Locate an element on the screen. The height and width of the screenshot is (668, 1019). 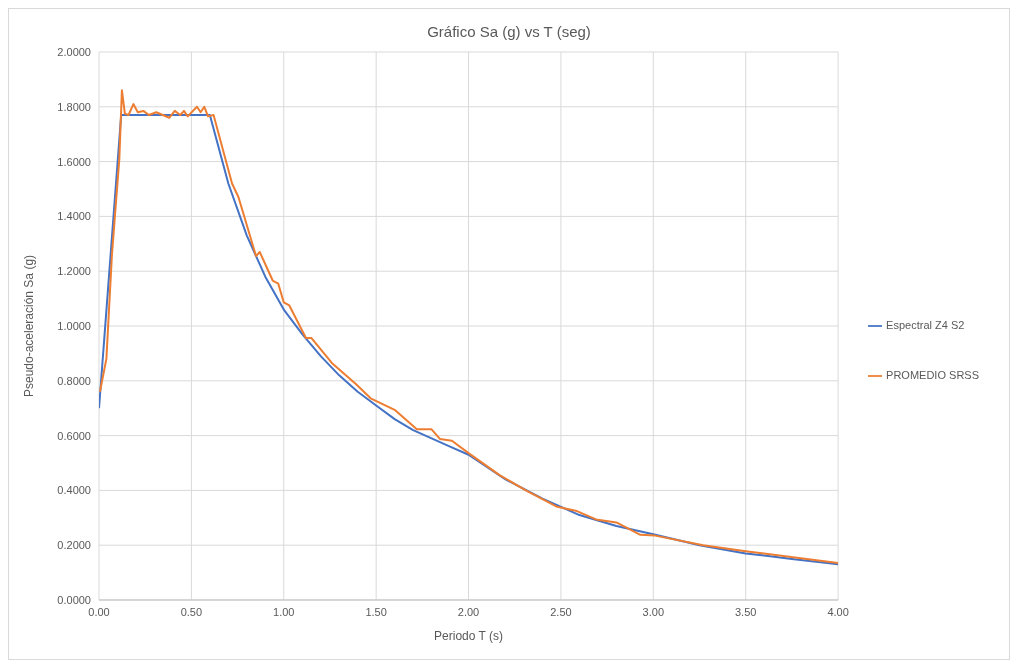
x-tick-label: 3.00 is located at coordinates (653, 611).